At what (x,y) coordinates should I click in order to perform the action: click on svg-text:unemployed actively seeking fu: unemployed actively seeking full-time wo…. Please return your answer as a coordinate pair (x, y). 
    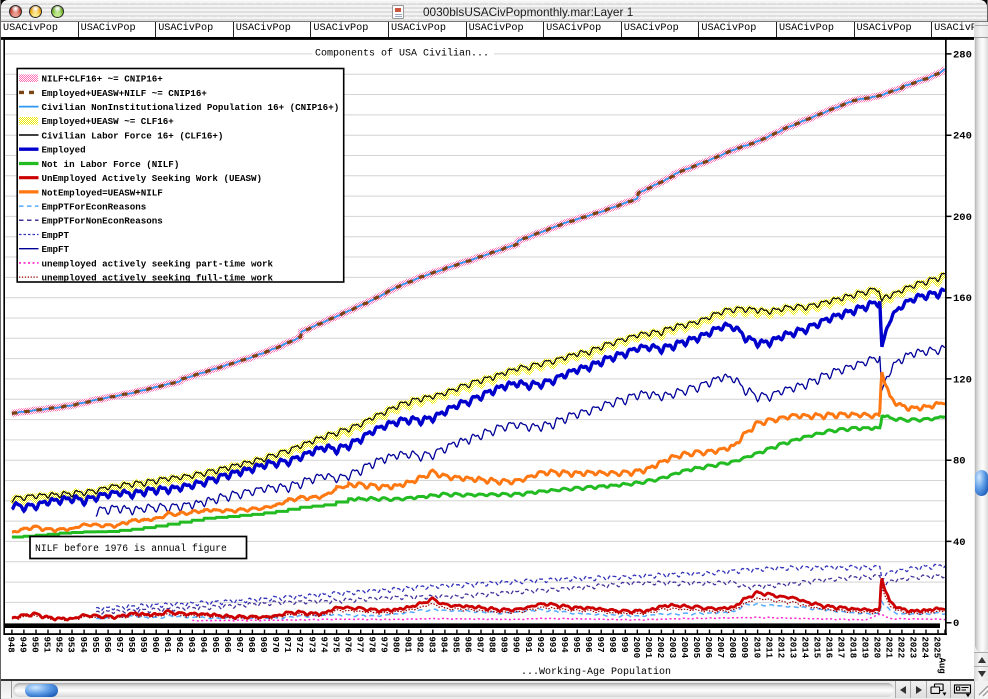
    Looking at the image, I should click on (158, 278).